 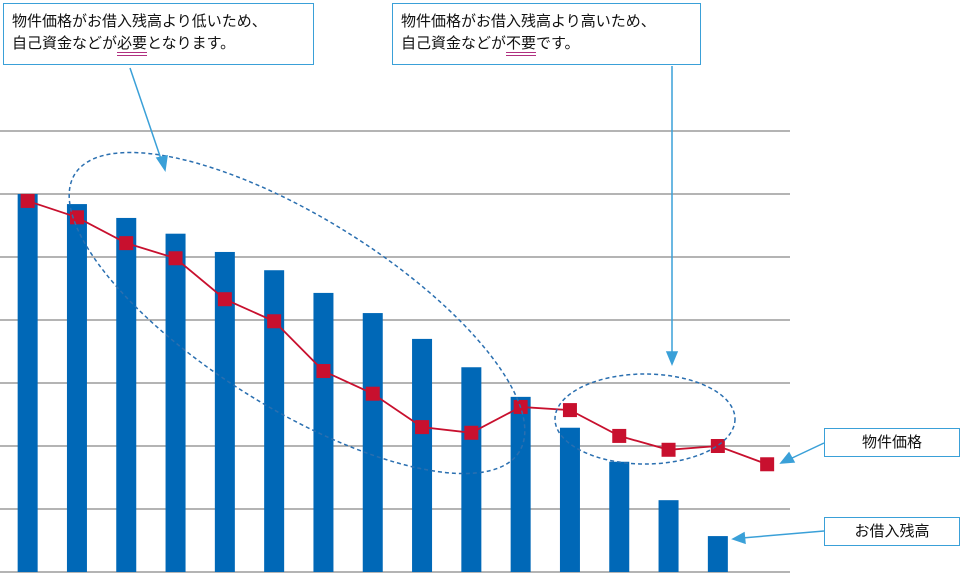 I want to click on callout-line: 自己資金などが不要です。, so click(x=546, y=44).